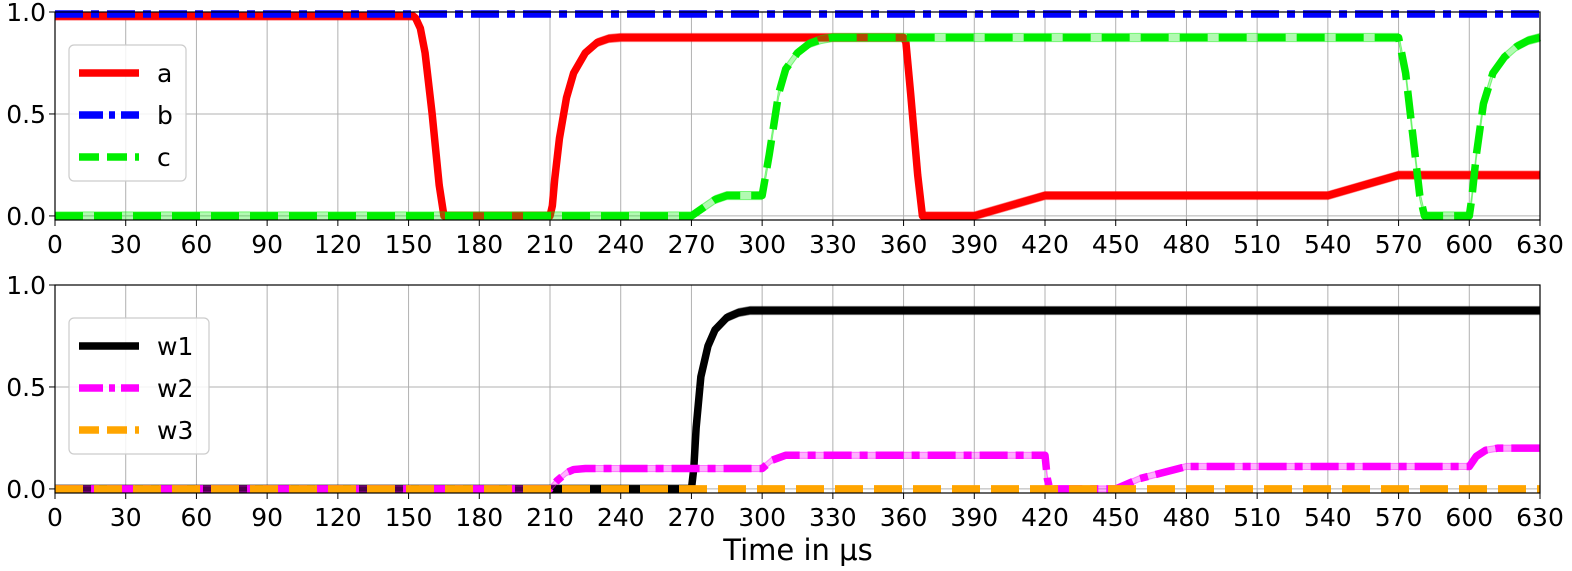  Describe the element at coordinates (175, 388) in the screenshot. I see `legend-label-w2: w2` at that location.